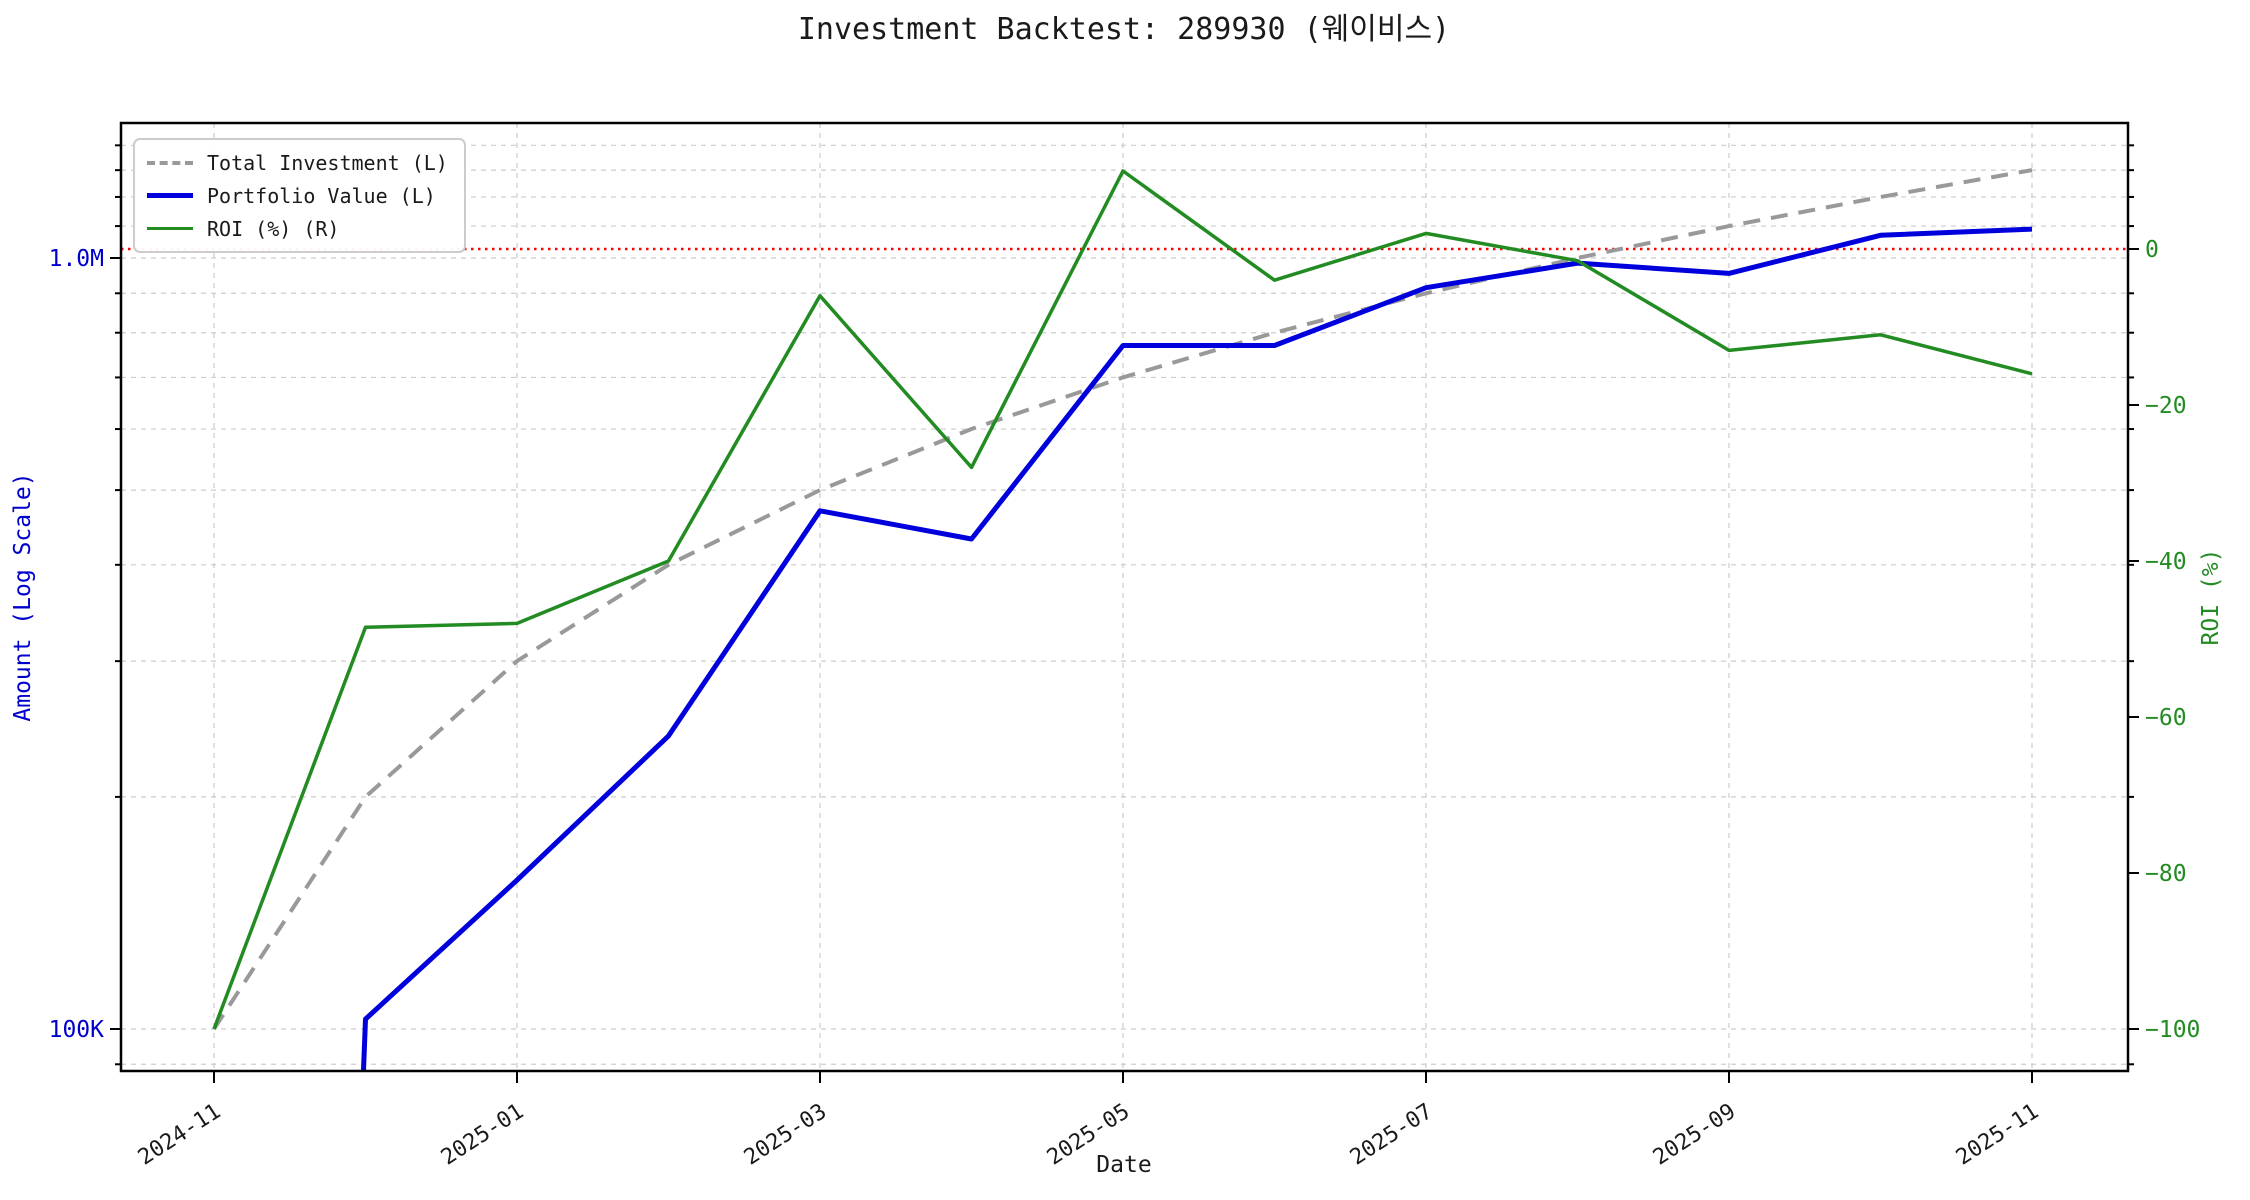 This screenshot has width=2250, height=1200. I want to click on legend-label: Total Investment (L), so click(327, 162).